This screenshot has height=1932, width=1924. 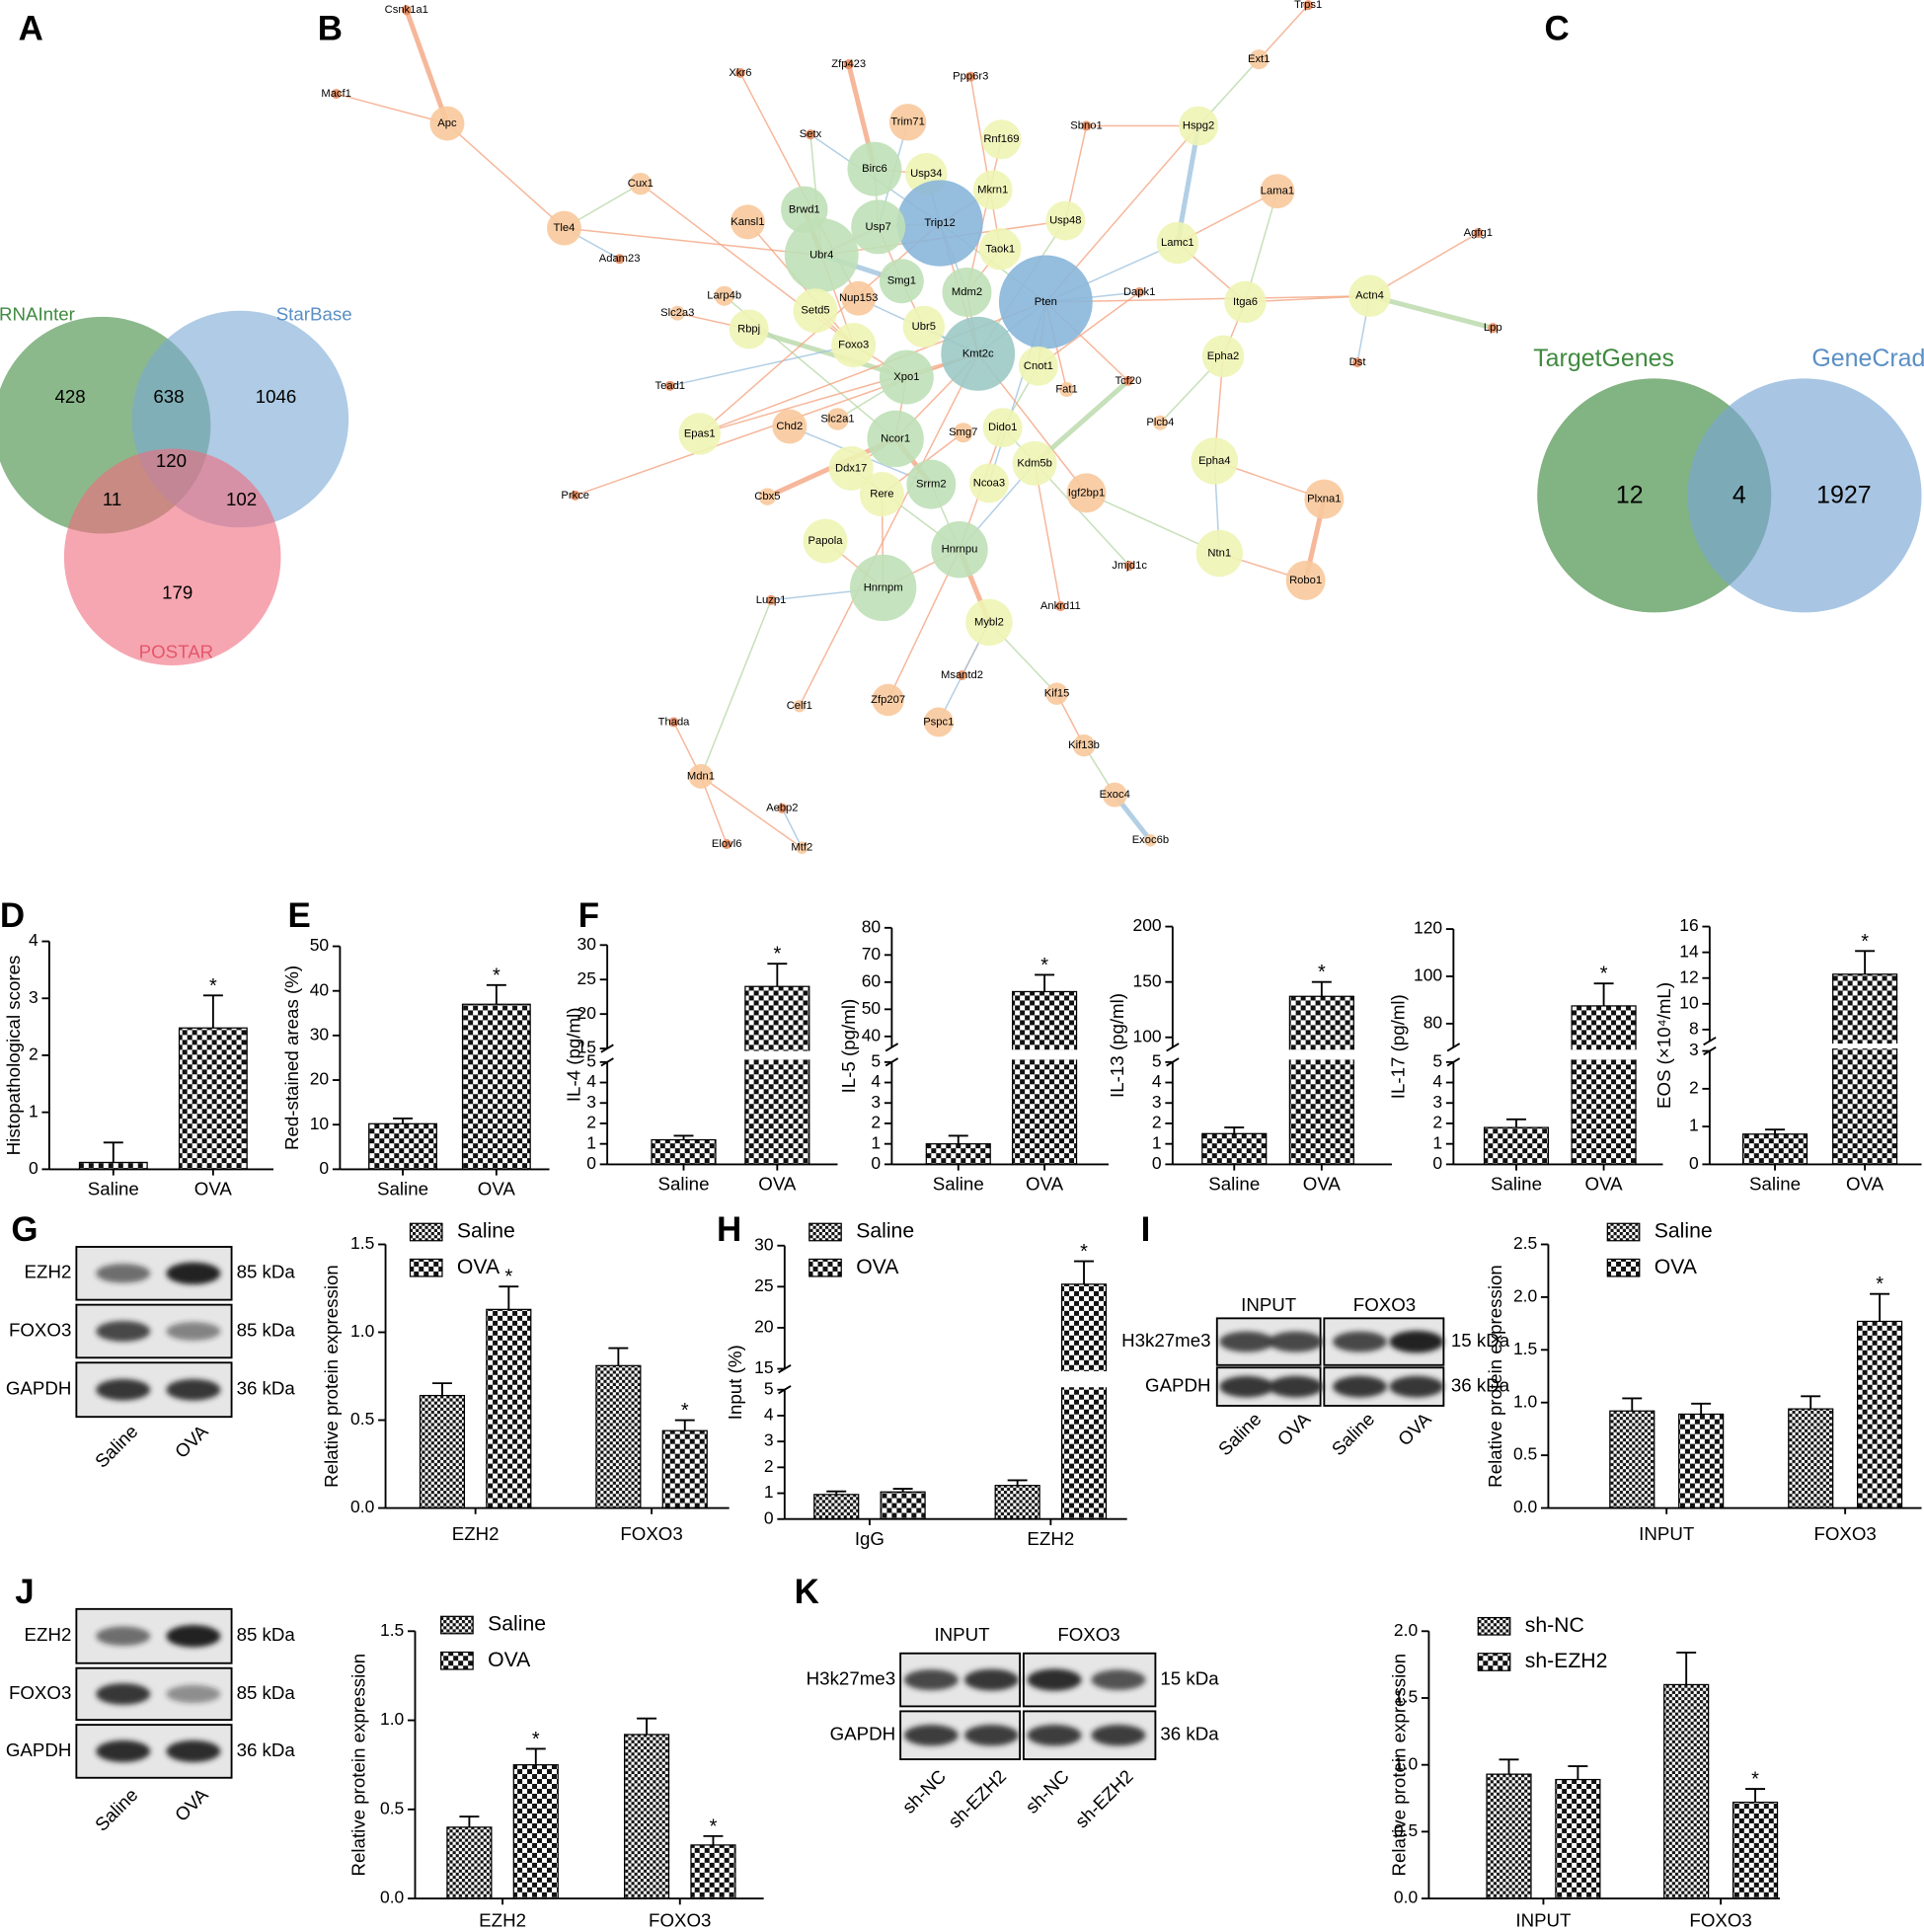 I want to click on break-mark, so click(x=1173, y=1055).